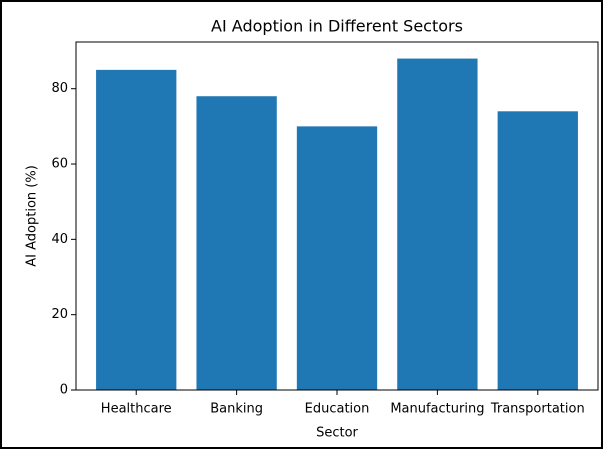 This screenshot has width=603, height=449. Describe the element at coordinates (59, 239) in the screenshot. I see `y-tick-label: 40` at that location.